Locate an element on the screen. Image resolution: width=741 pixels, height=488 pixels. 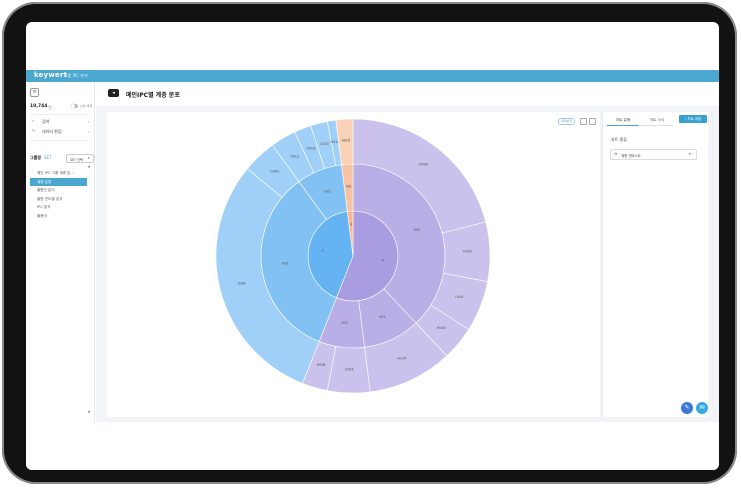
brand-logo: keywert is located at coordinates (51, 75).